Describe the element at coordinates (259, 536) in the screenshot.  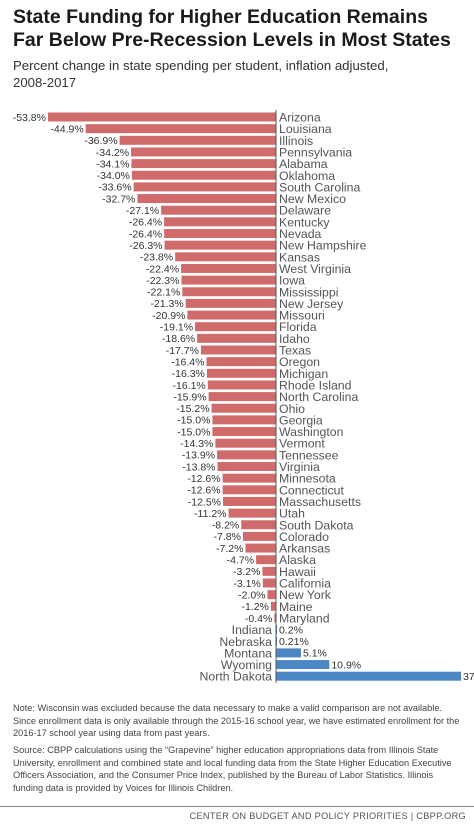
I see `bar-colorado` at that location.